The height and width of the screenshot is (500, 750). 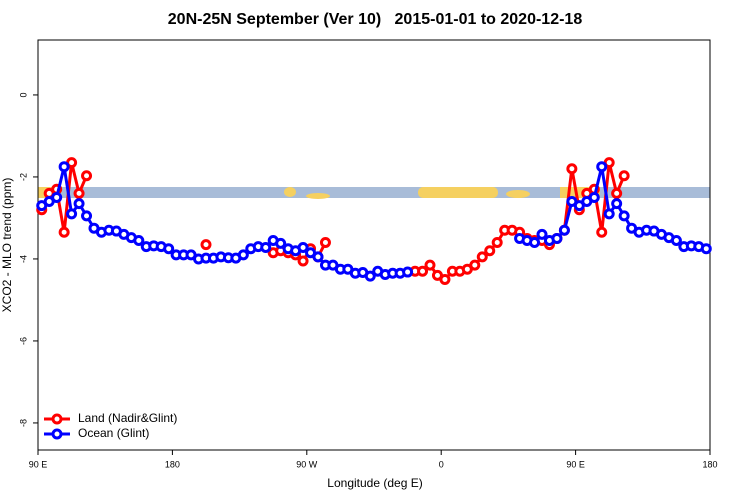 What do you see at coordinates (307, 464) in the screenshot?
I see `x-tick-label: 90 W` at bounding box center [307, 464].